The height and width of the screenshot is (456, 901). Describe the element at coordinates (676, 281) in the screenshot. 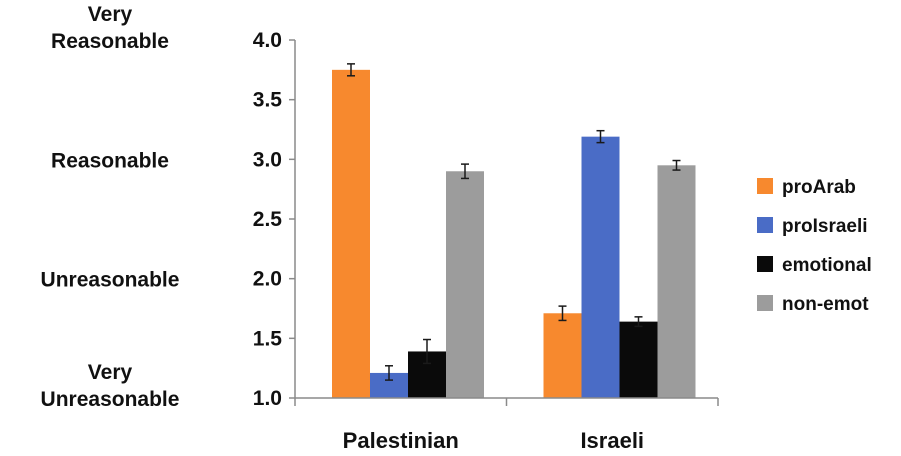

I see `bar-non-emot-israeli` at that location.